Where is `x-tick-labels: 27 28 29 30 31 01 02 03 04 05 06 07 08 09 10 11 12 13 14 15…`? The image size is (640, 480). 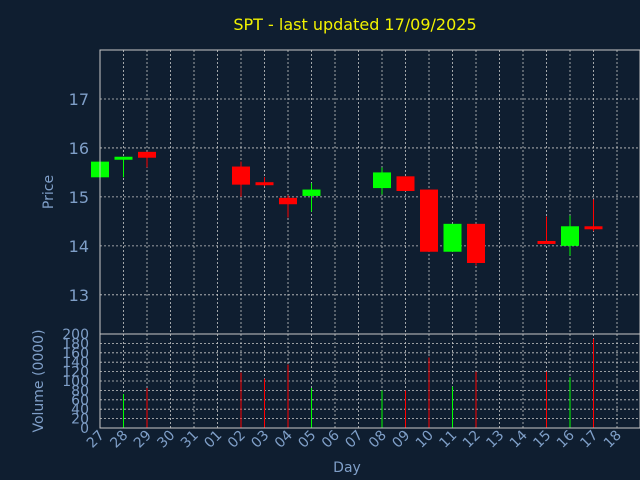
x-tick-labels: 27 28 29 30 31 01 02 03 04 05 06 07 08 09 10 11 12 13 14 15… is located at coordinates (354, 439).